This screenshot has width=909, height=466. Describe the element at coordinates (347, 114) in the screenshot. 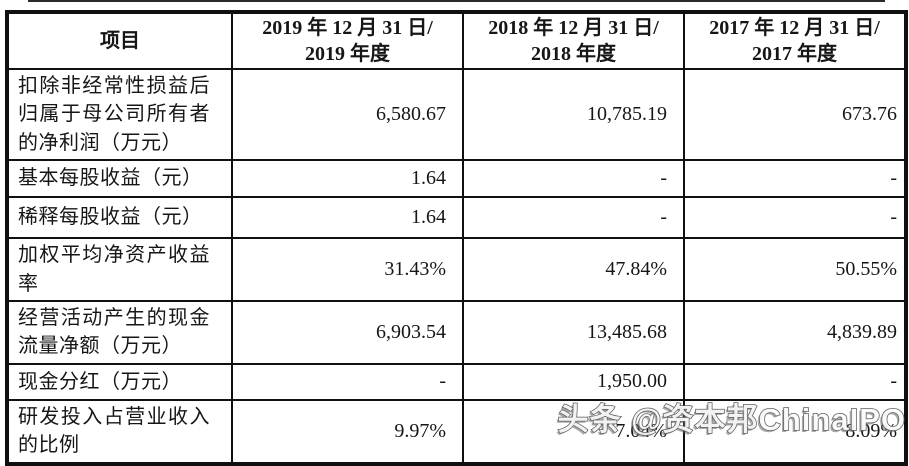

I see `value-2019: 6,580.67` at that location.